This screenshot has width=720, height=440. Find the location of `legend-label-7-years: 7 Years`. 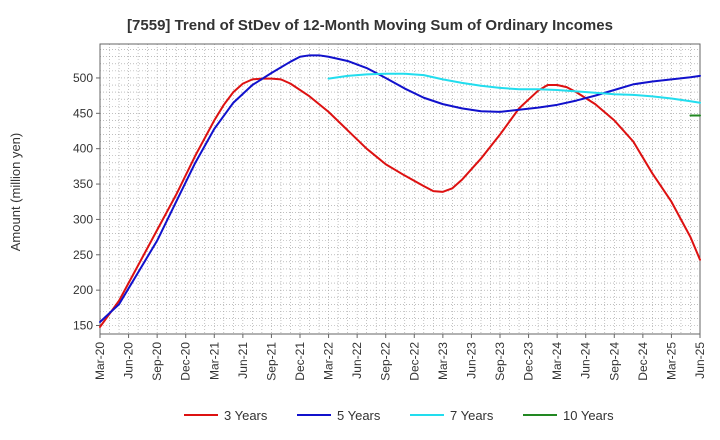

legend-label-7-years: 7 Years is located at coordinates (472, 415).